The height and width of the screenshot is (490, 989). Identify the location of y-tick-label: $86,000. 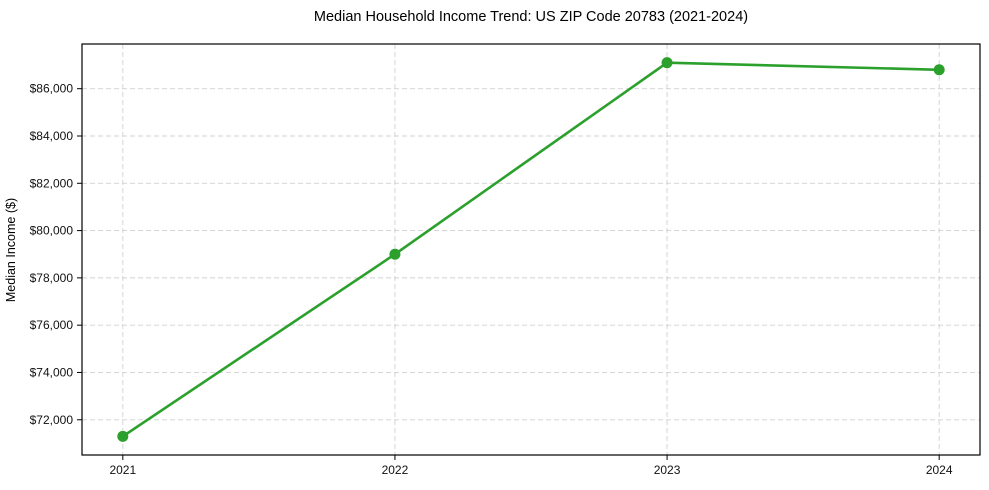
(52, 89).